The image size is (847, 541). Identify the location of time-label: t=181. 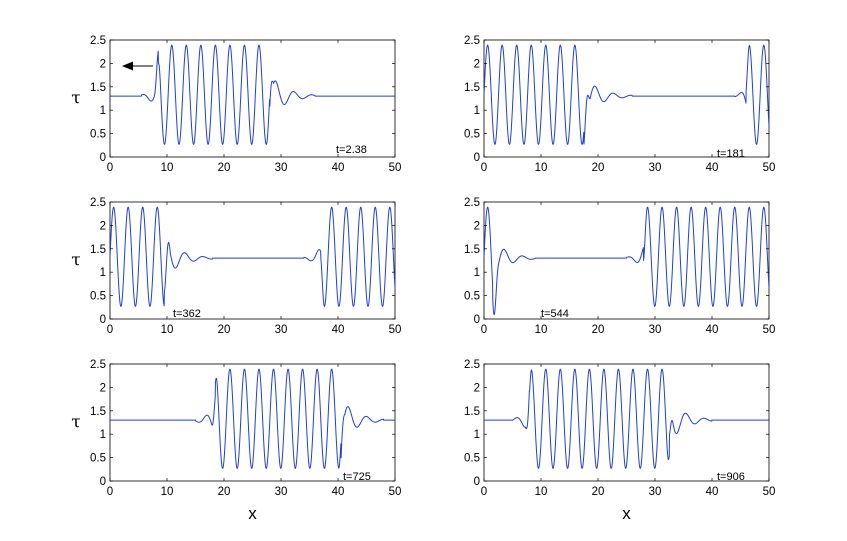
(731, 154).